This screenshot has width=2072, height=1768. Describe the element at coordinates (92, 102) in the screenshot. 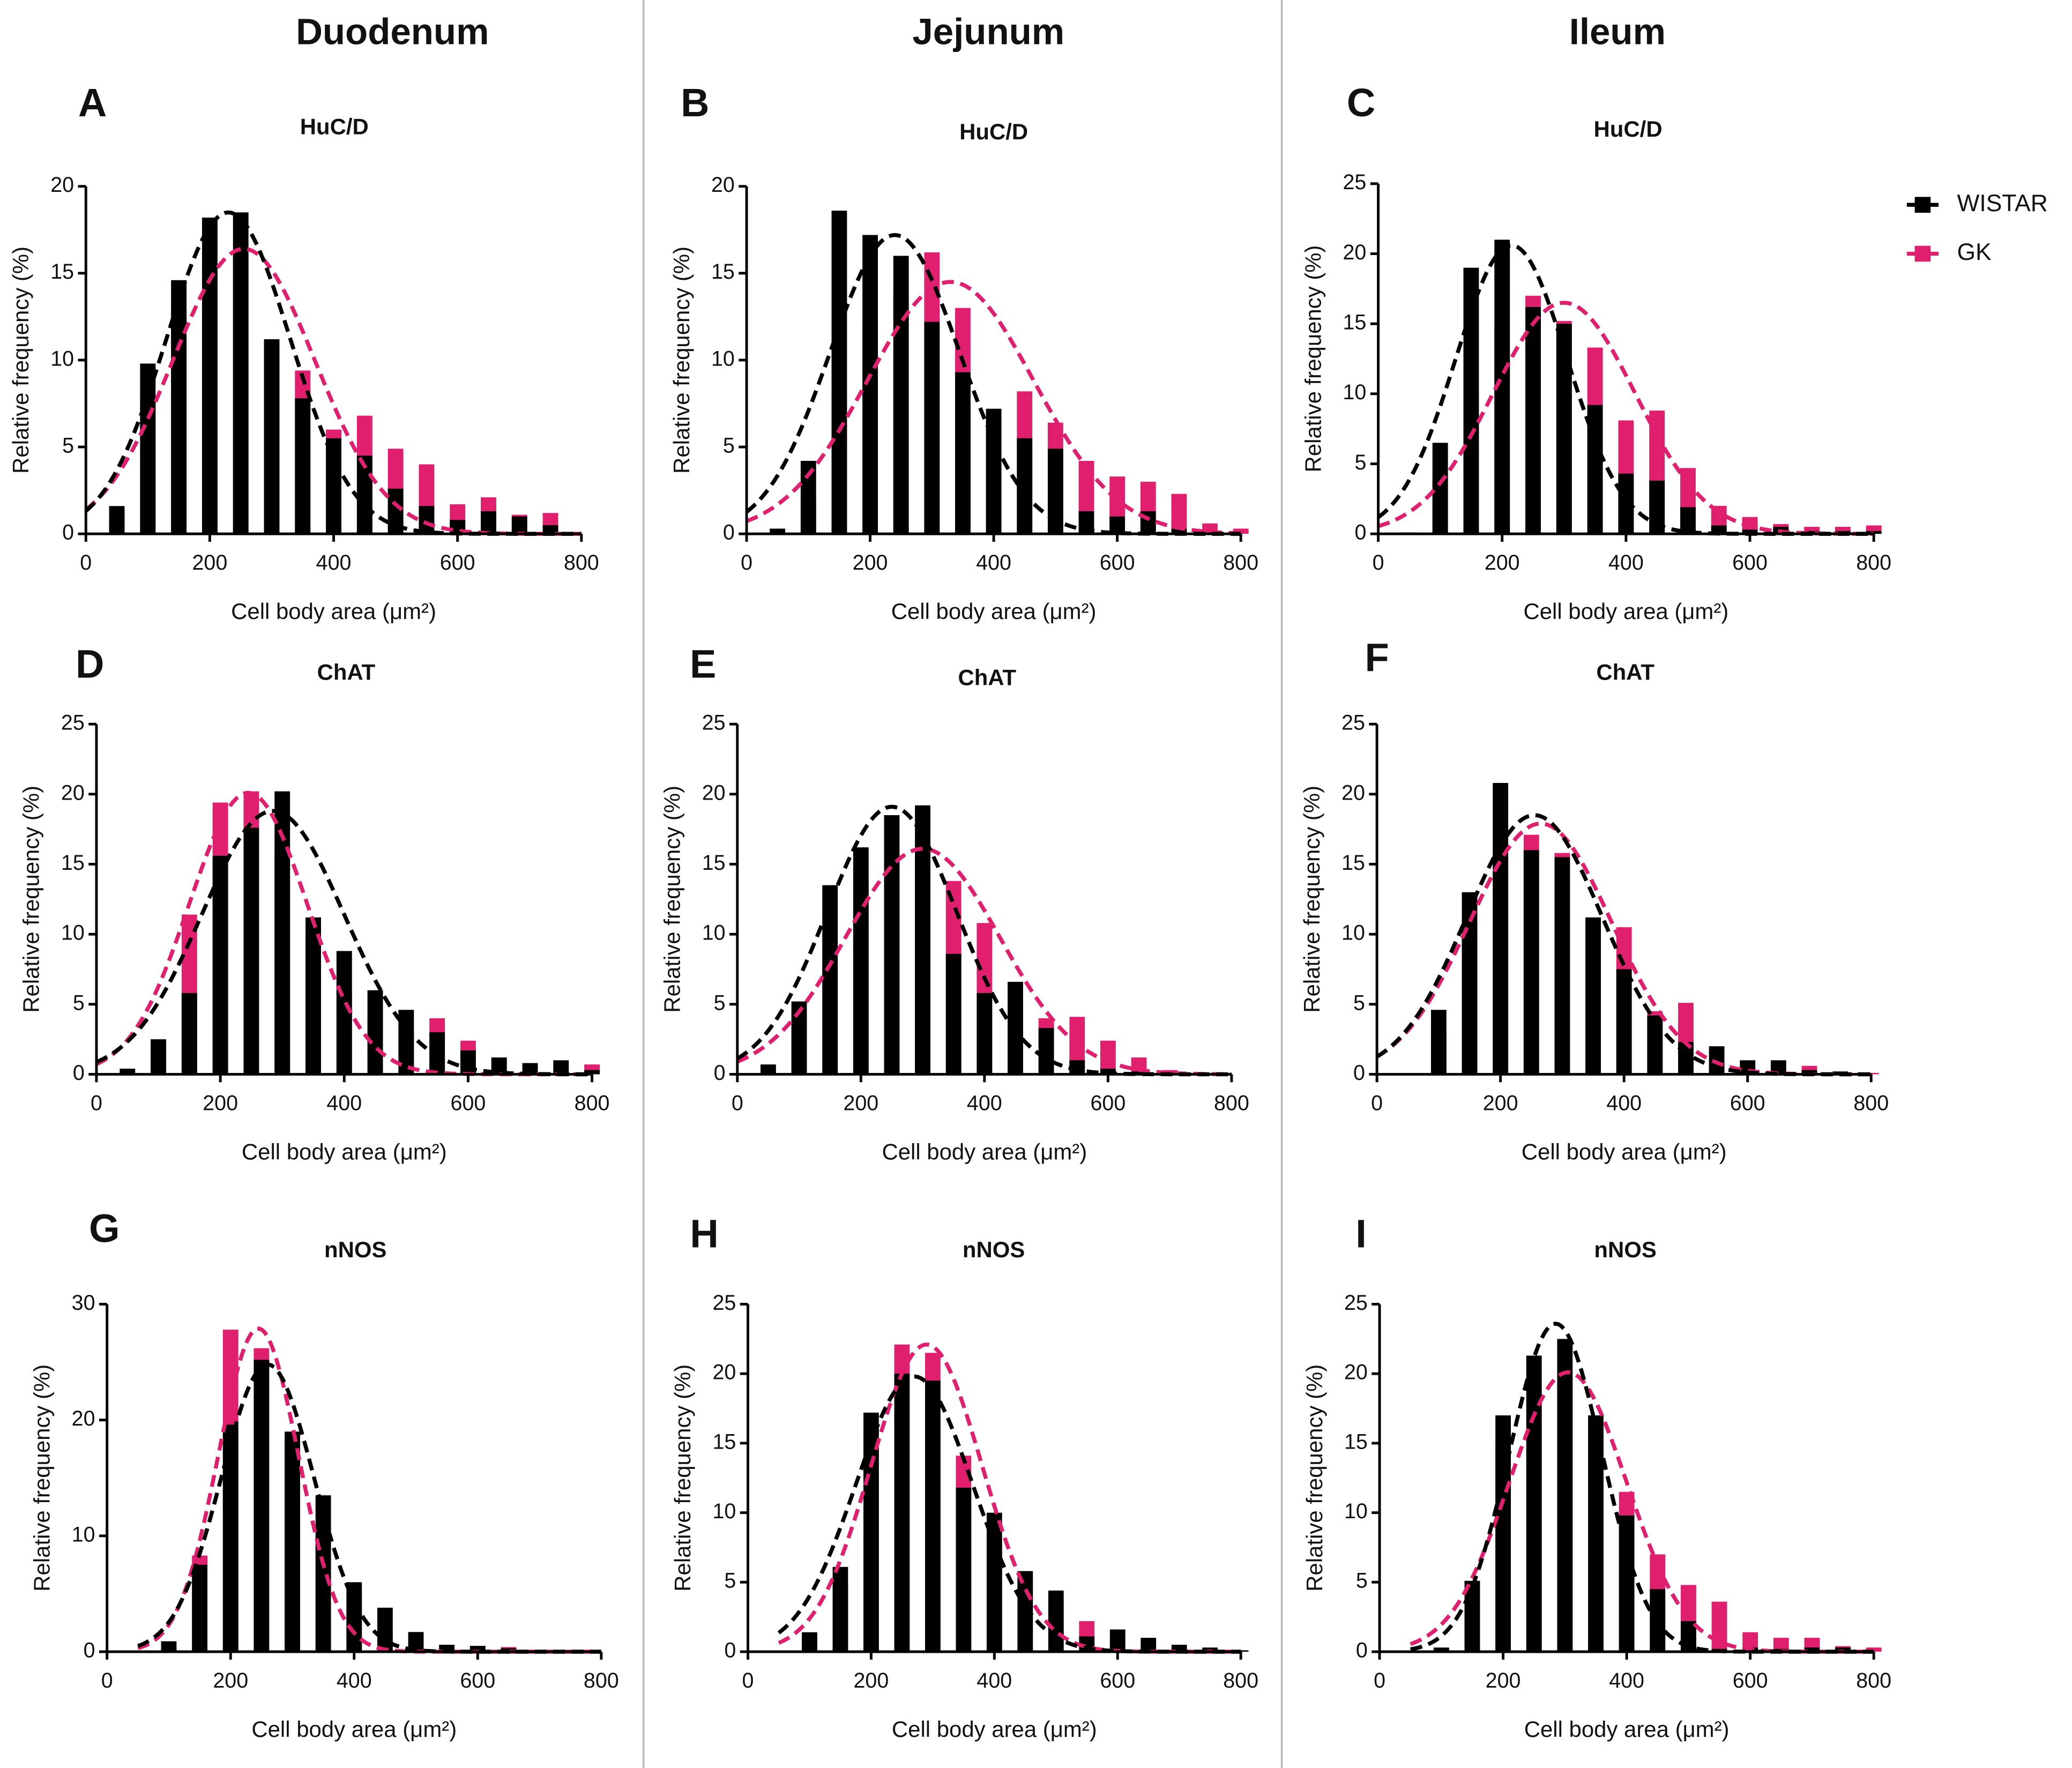

I see `panel-letter: A` at that location.